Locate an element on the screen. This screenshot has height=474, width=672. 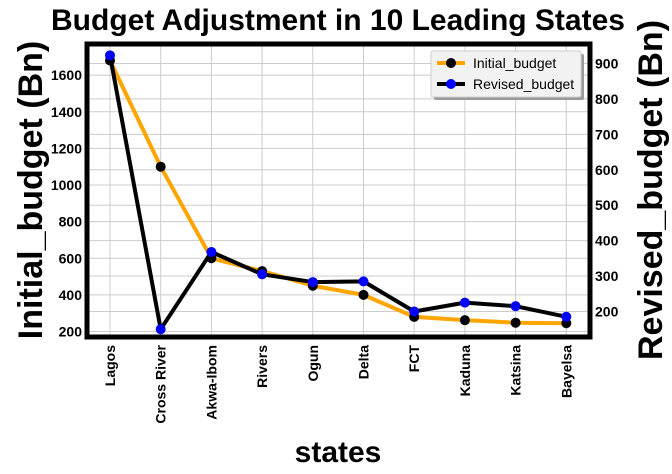
x-tick-label: Kaduna is located at coordinates (465, 371).